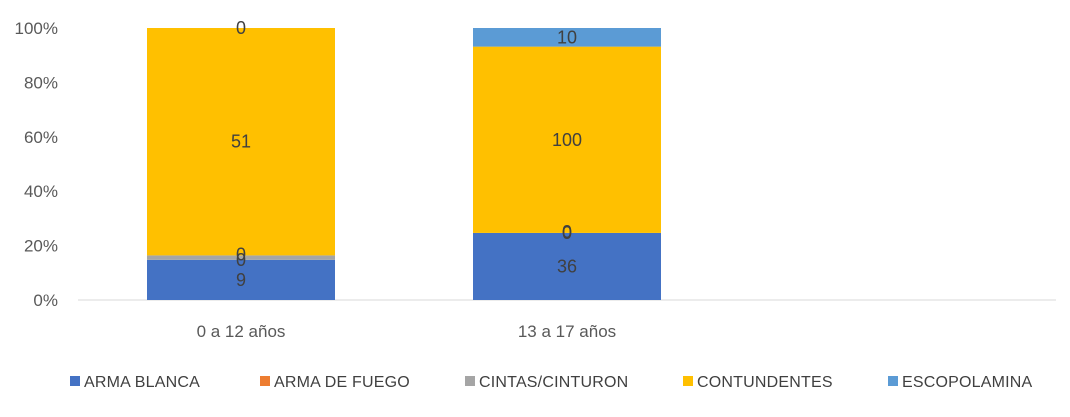 The image size is (1070, 417). What do you see at coordinates (142, 382) in the screenshot?
I see `legend-label: ARMA BLANCA` at bounding box center [142, 382].